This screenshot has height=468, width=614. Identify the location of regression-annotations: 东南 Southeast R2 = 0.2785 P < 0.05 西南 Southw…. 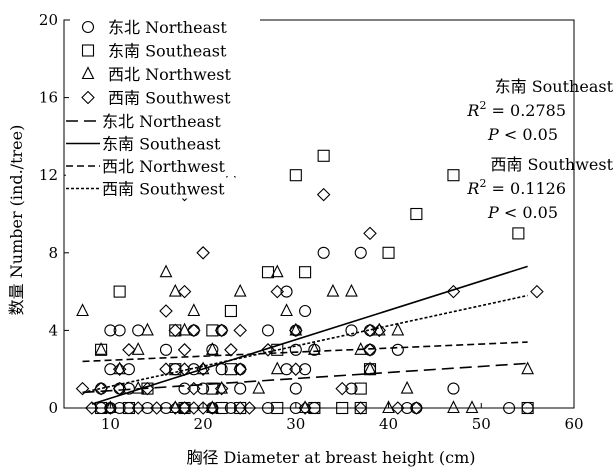
(539, 149).